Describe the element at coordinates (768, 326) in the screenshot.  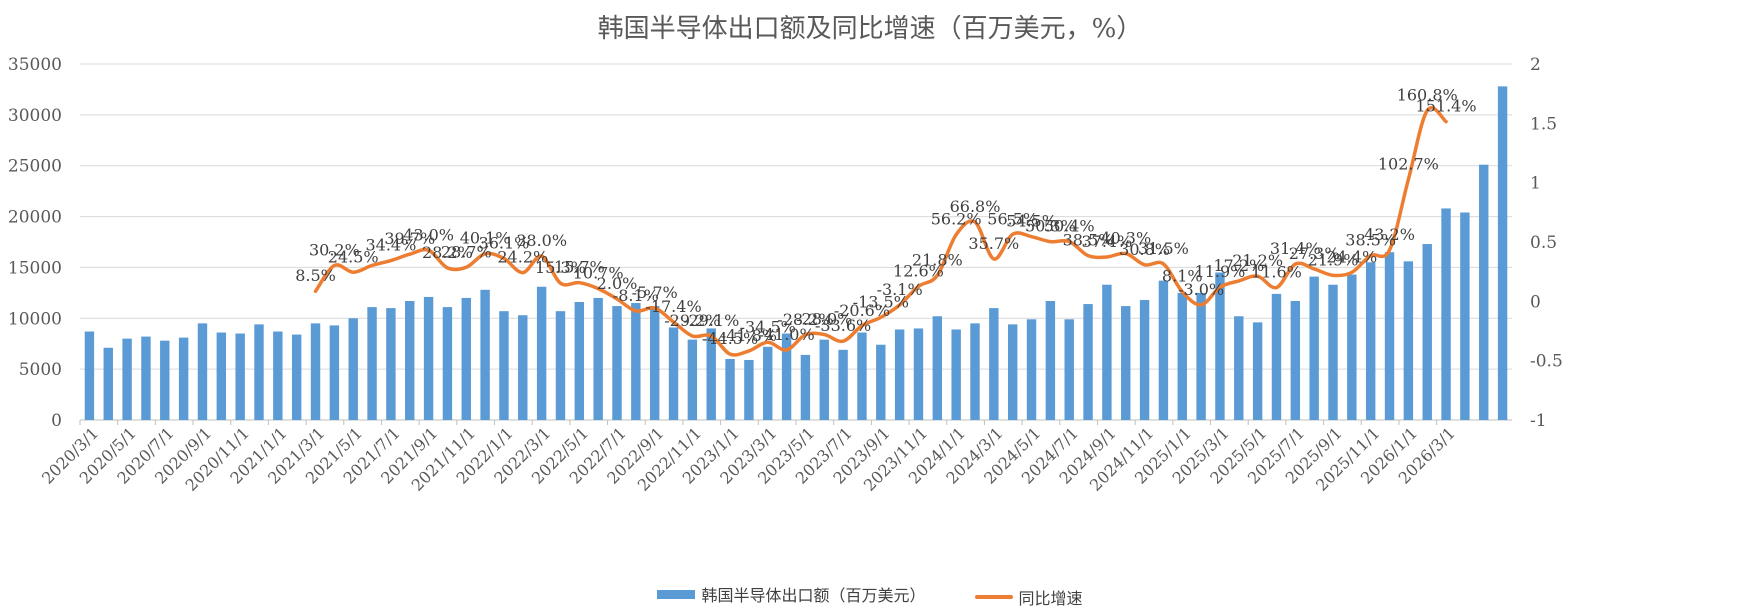
I see `data-label: -34.5%` at that location.